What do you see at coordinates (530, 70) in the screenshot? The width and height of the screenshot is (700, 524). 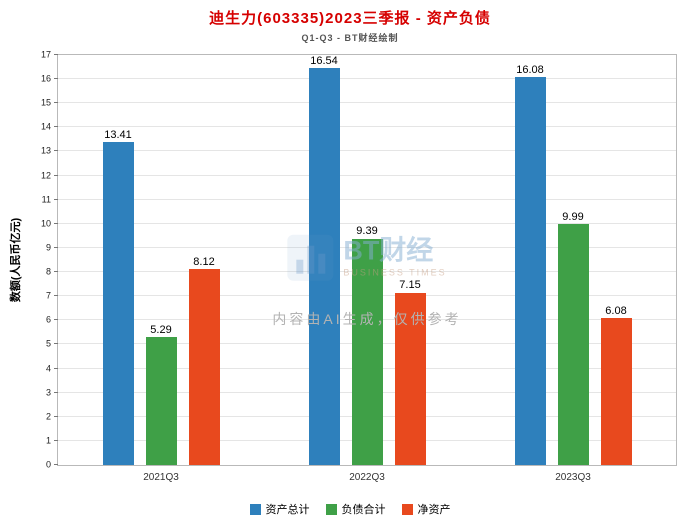 I see `bar-value-label: 16.08` at bounding box center [530, 70].